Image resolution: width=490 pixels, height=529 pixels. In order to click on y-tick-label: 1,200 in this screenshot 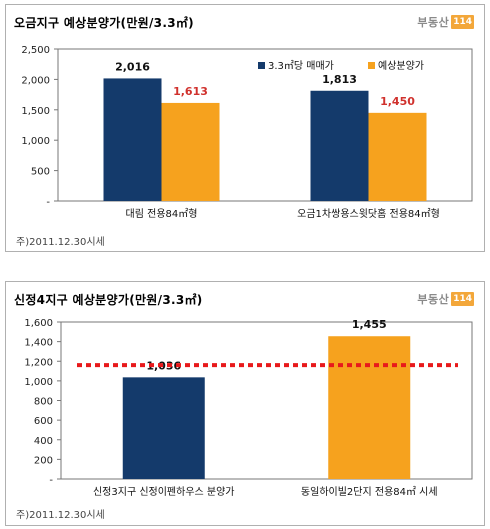, I will do `click(38, 362)`.